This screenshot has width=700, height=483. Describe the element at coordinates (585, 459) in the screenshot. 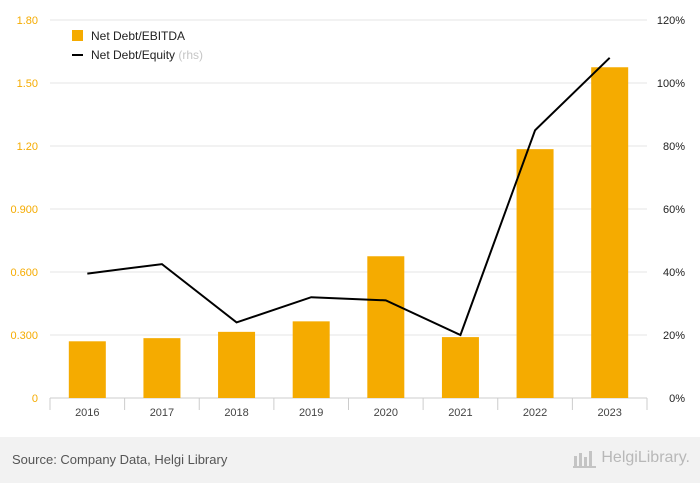

I see `library-icon` at that location.